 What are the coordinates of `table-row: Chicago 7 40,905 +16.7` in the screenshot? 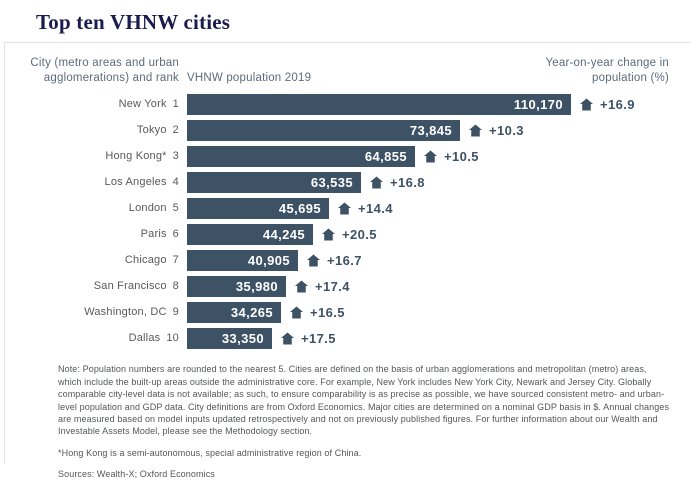 It's located at (348, 260).